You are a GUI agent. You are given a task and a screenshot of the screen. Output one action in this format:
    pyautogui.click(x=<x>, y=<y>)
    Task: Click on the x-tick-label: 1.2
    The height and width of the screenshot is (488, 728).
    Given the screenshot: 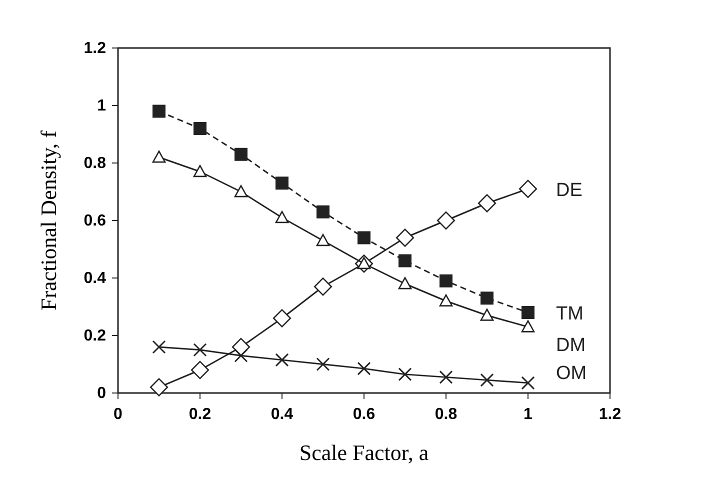 What is the action you would take?
    pyautogui.click(x=610, y=414)
    